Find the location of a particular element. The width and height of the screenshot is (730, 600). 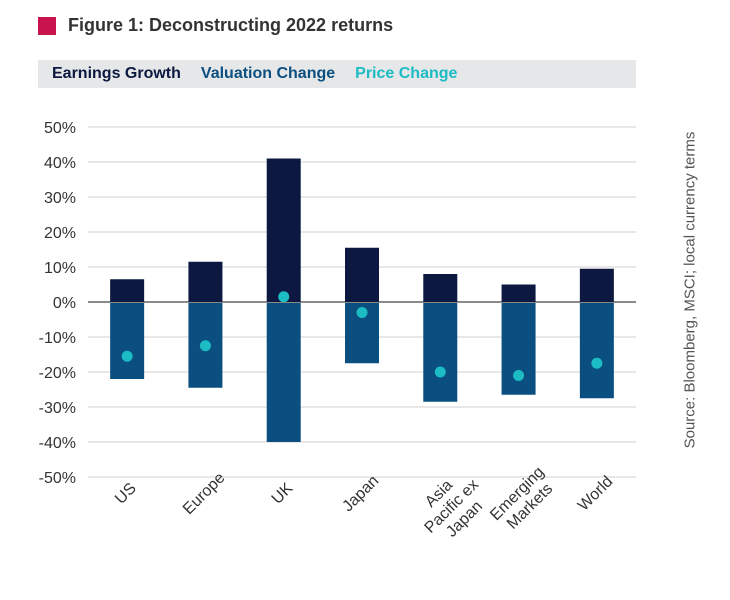

figure-title: Figure 1: Deconstructing 2022 returns is located at coordinates (215, 25).